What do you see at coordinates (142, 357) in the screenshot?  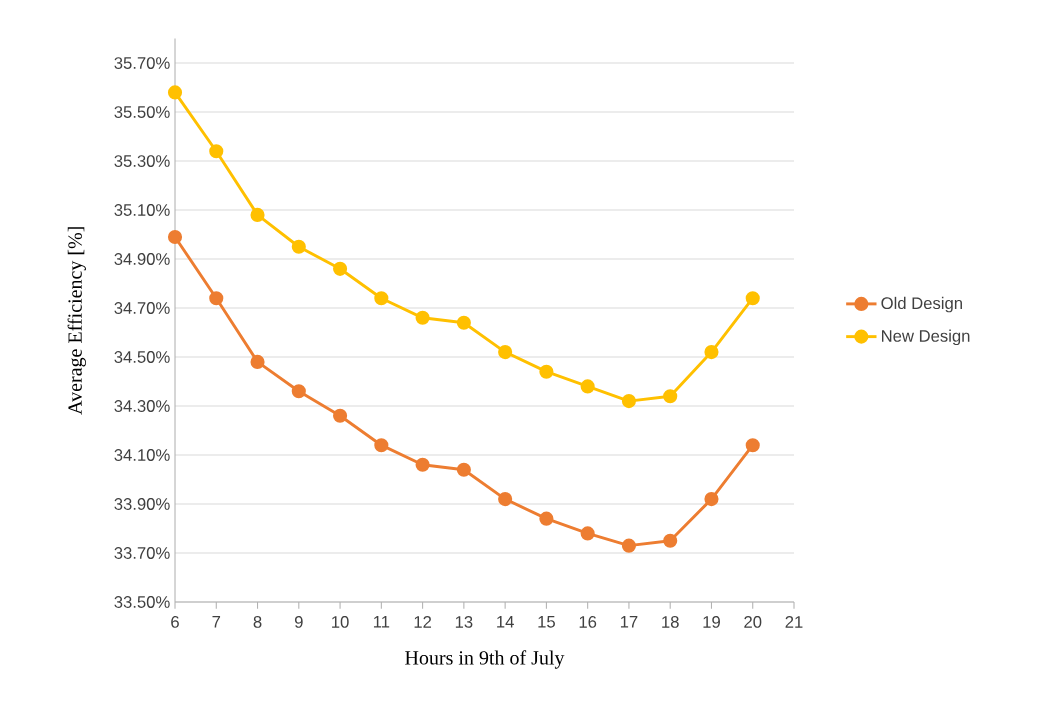 I see `y-tick-label: 34.50%` at bounding box center [142, 357].